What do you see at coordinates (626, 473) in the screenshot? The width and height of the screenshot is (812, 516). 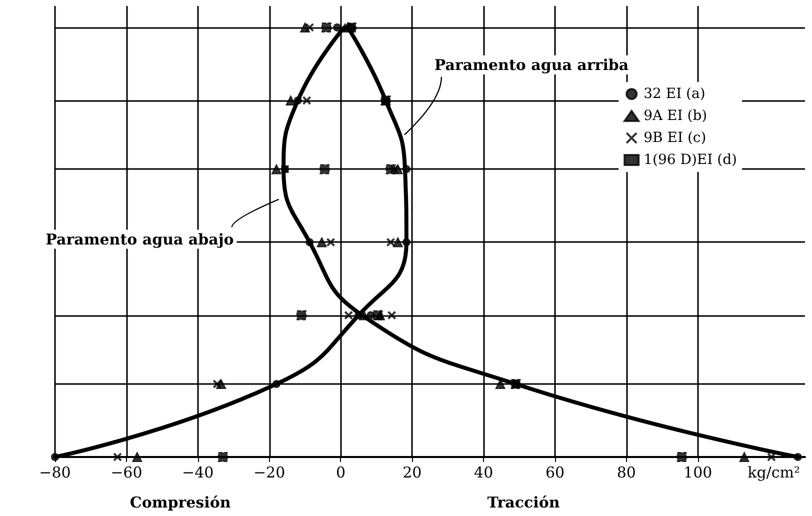 I see `x-tick-label: 80` at bounding box center [626, 473].